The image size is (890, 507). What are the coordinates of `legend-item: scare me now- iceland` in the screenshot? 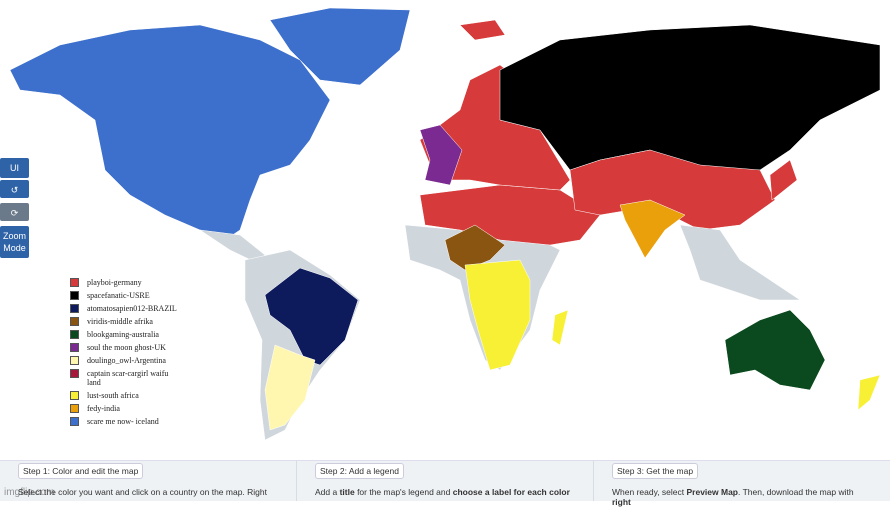 It's located at (125, 421).